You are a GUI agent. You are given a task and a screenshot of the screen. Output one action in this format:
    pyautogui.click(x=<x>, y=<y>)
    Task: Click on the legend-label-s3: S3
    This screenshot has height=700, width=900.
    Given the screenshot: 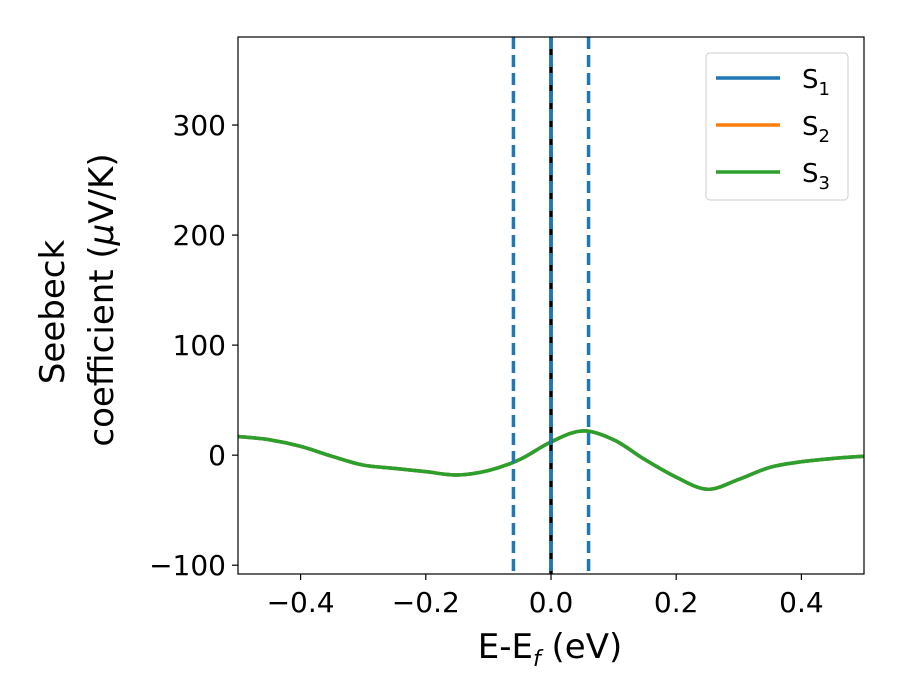 What is the action you would take?
    pyautogui.click(x=816, y=176)
    